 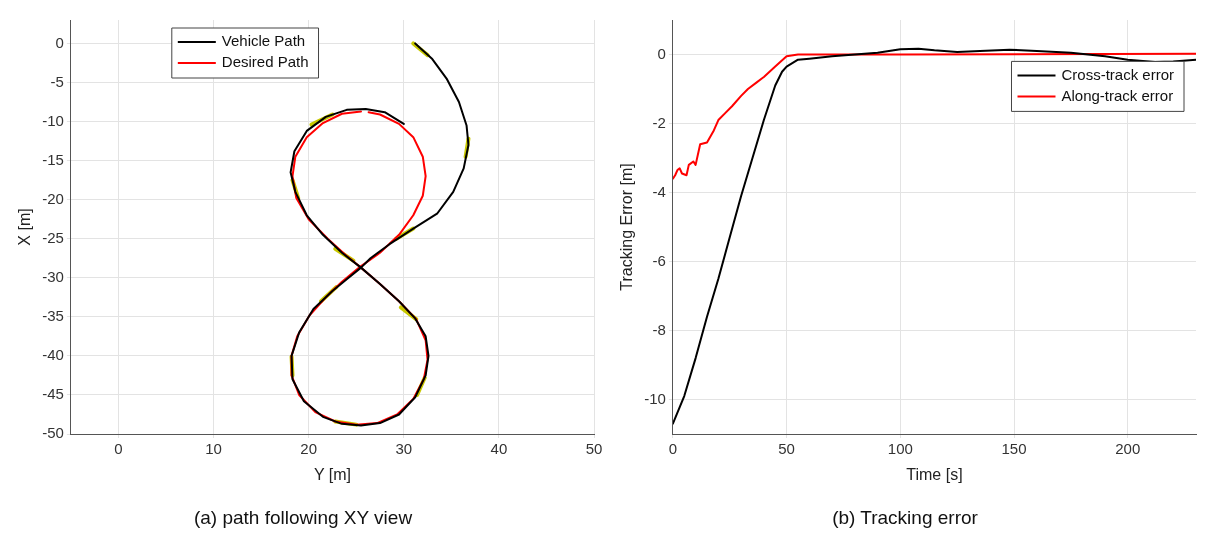 I want to click on x-tick-label: 30, so click(x=404, y=449).